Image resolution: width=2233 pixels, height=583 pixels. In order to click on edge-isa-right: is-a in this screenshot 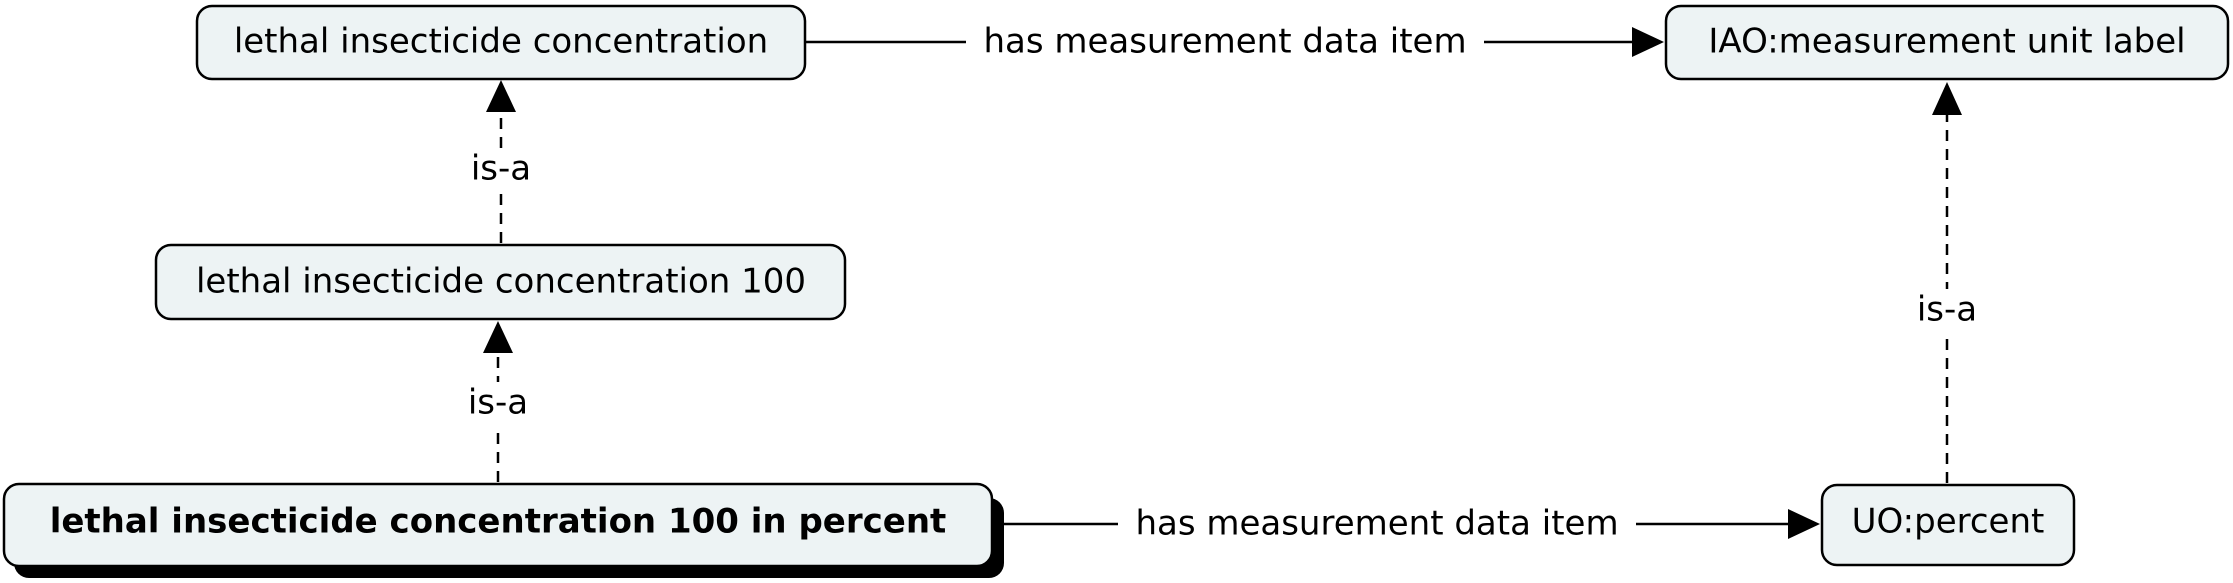, I will do `click(1947, 282)`.